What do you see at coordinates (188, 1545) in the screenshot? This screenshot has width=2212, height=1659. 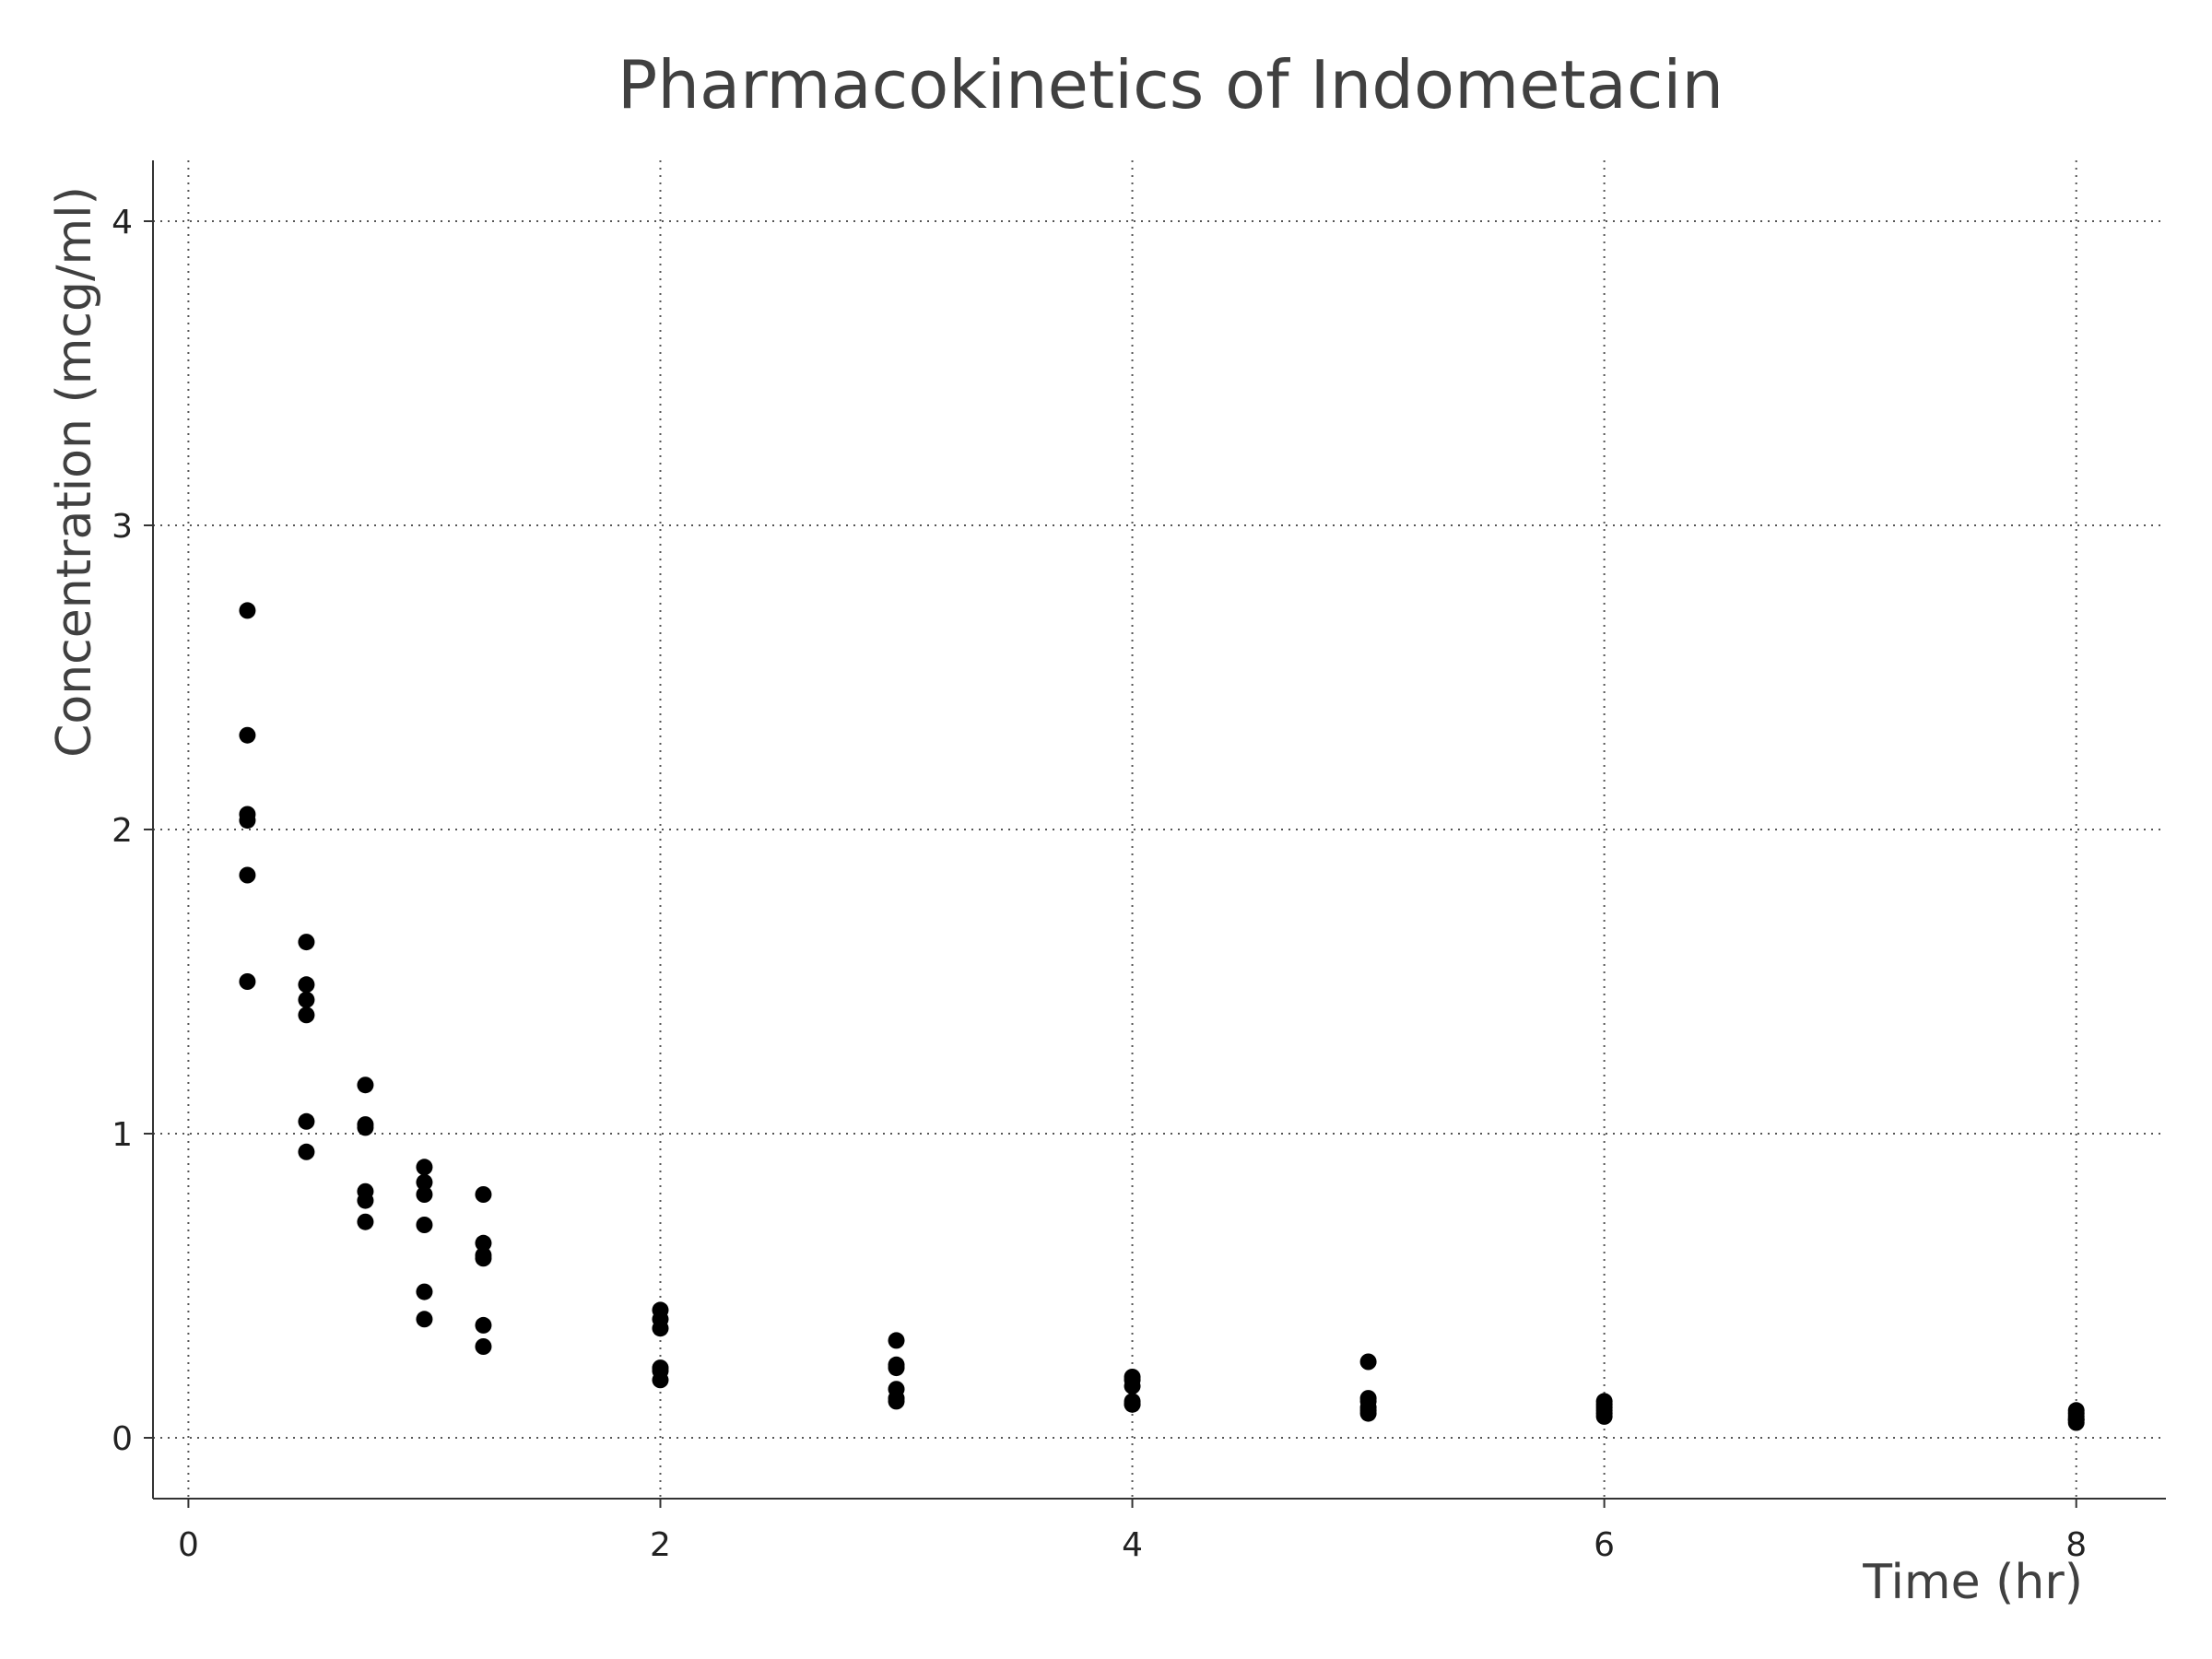 I see `x-tick-label: 0` at bounding box center [188, 1545].